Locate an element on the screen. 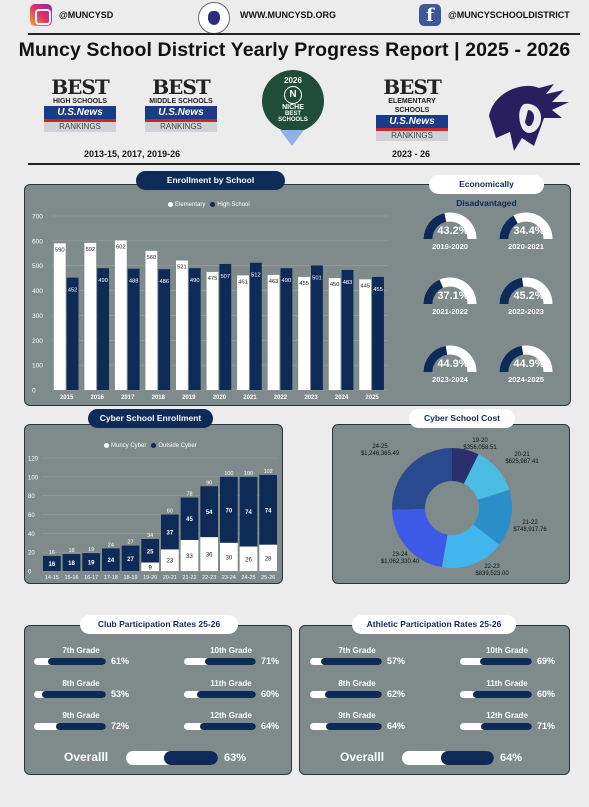 This screenshot has width=589, height=807. data-label: 9 is located at coordinates (150, 568).